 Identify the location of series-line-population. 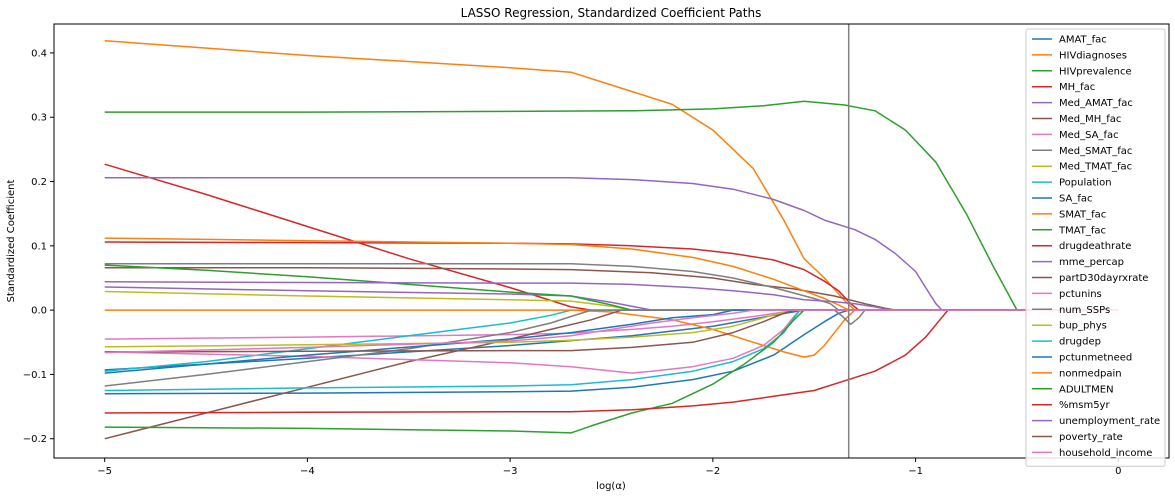
(611, 340).